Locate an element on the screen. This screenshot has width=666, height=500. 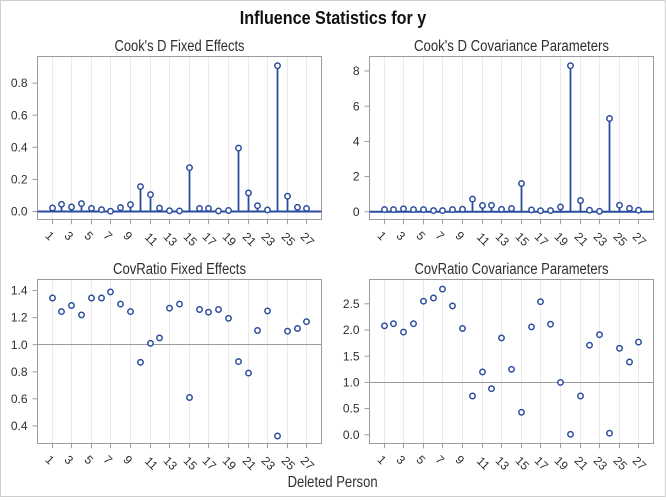
svg-text: 1.5 is located at coordinates (351, 356).